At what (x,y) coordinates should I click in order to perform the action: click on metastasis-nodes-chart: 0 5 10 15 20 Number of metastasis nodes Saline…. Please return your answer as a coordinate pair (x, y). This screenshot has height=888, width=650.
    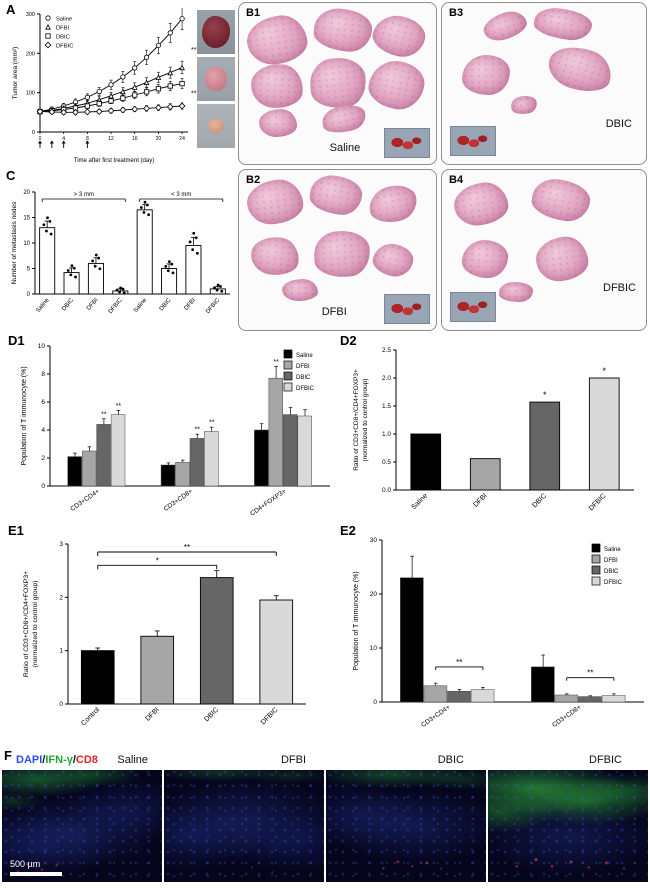
    Looking at the image, I should click on (120, 253).